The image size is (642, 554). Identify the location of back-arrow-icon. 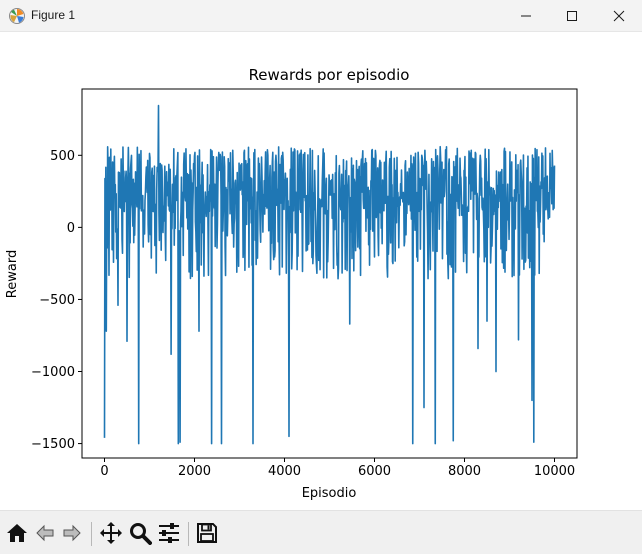
(45, 533).